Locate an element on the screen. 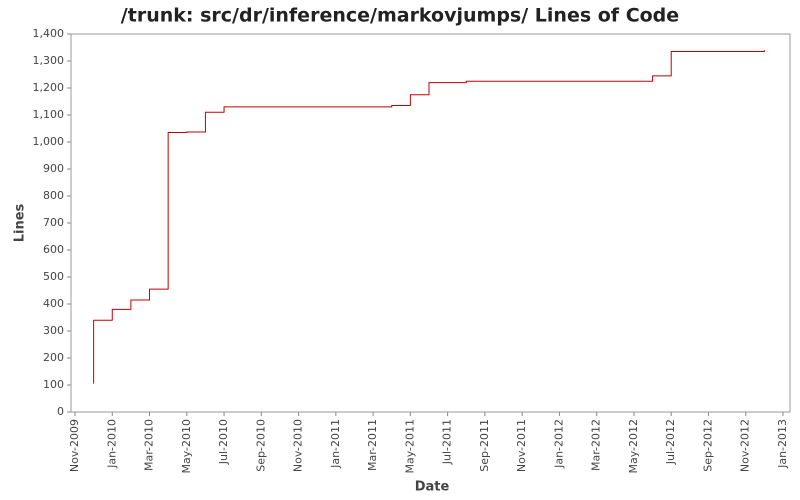 The image size is (800, 500). x-tick-label: Jan-2010 is located at coordinates (111, 444).